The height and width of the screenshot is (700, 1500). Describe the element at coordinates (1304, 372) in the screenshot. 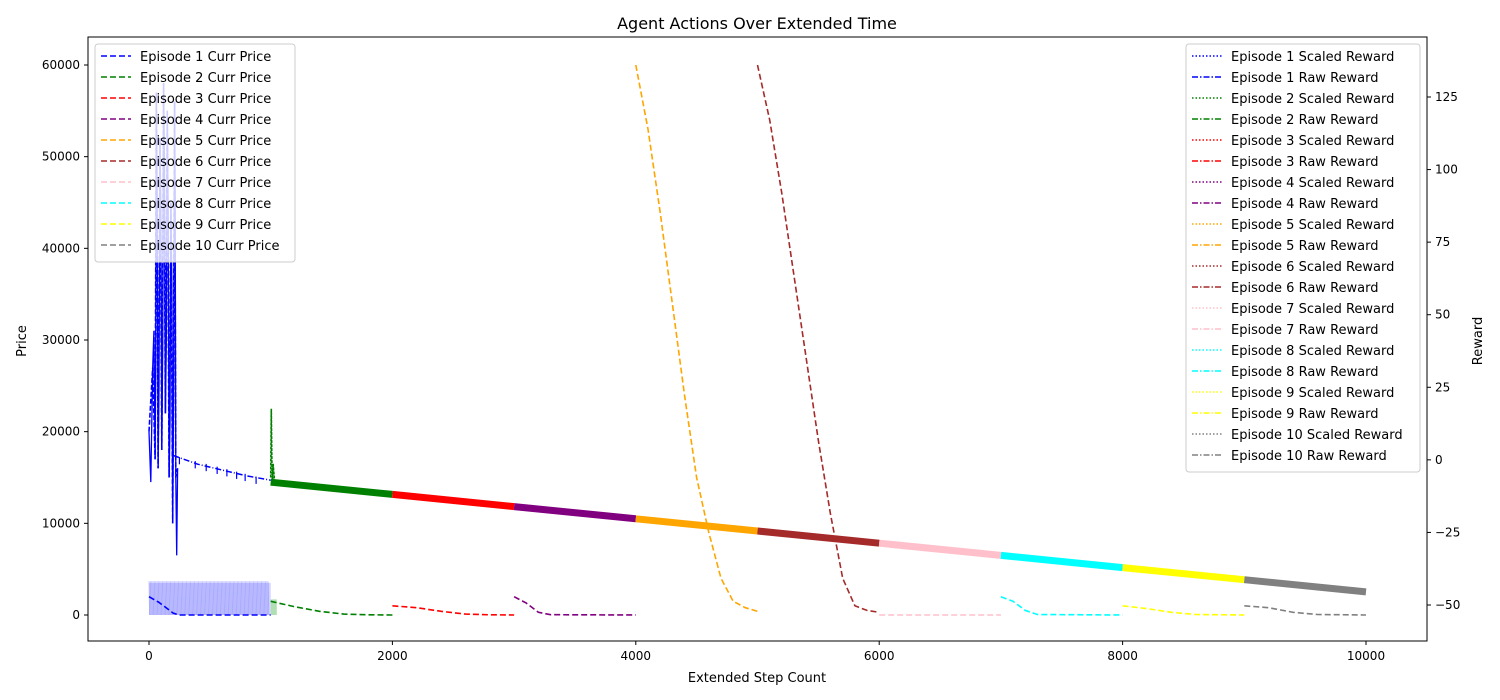

I see `legend-reward-label: Episode 8 Raw Reward` at that location.